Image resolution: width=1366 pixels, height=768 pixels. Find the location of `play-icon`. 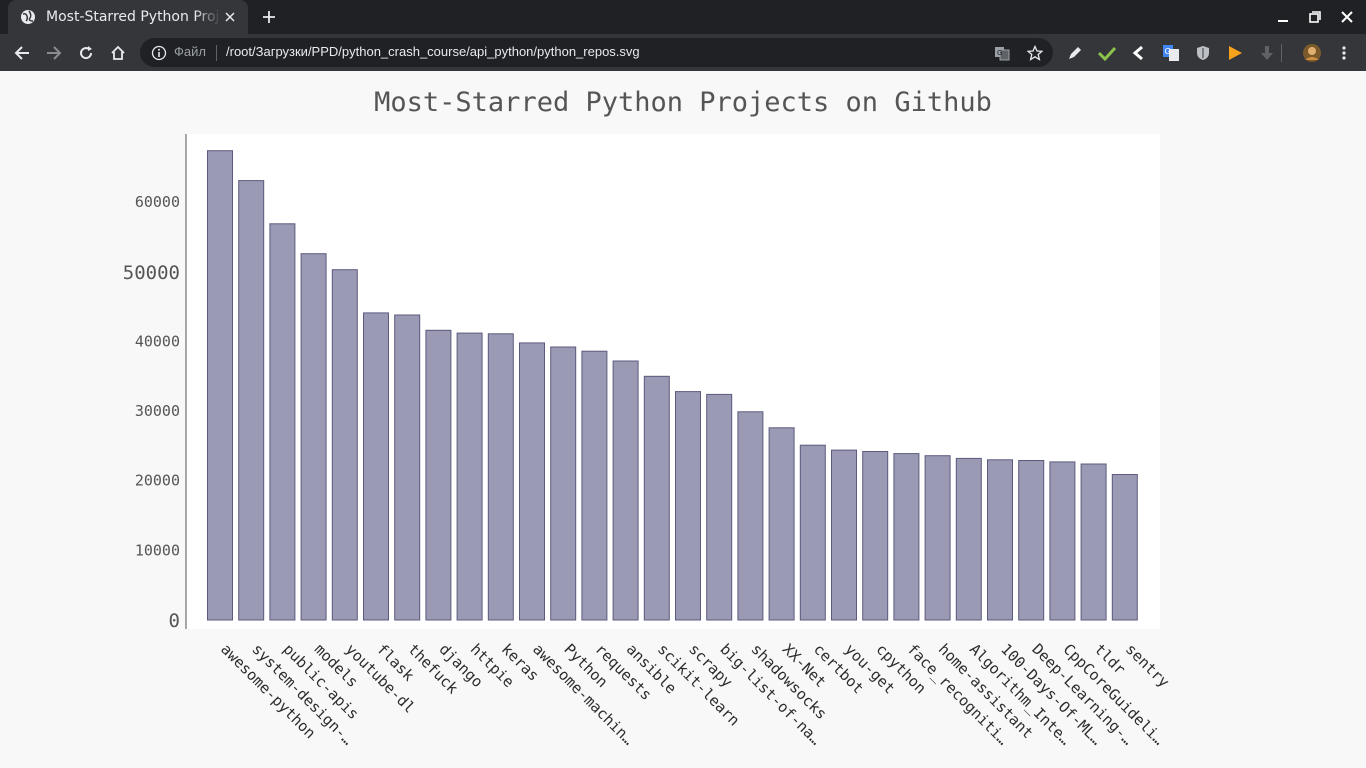

play-icon is located at coordinates (1235, 53).